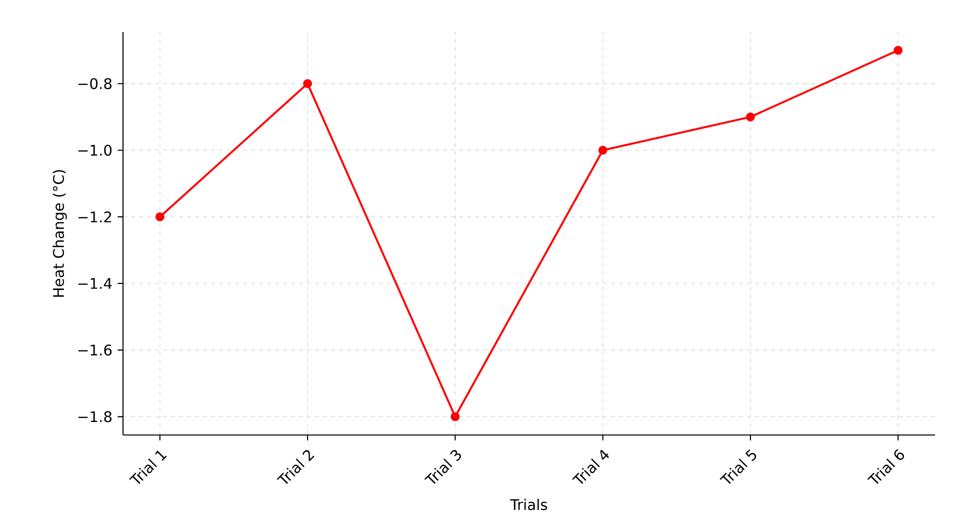 This screenshot has width=956, height=531. Describe the element at coordinates (95, 216) in the screenshot. I see `y-tick-label: −1.2` at that location.